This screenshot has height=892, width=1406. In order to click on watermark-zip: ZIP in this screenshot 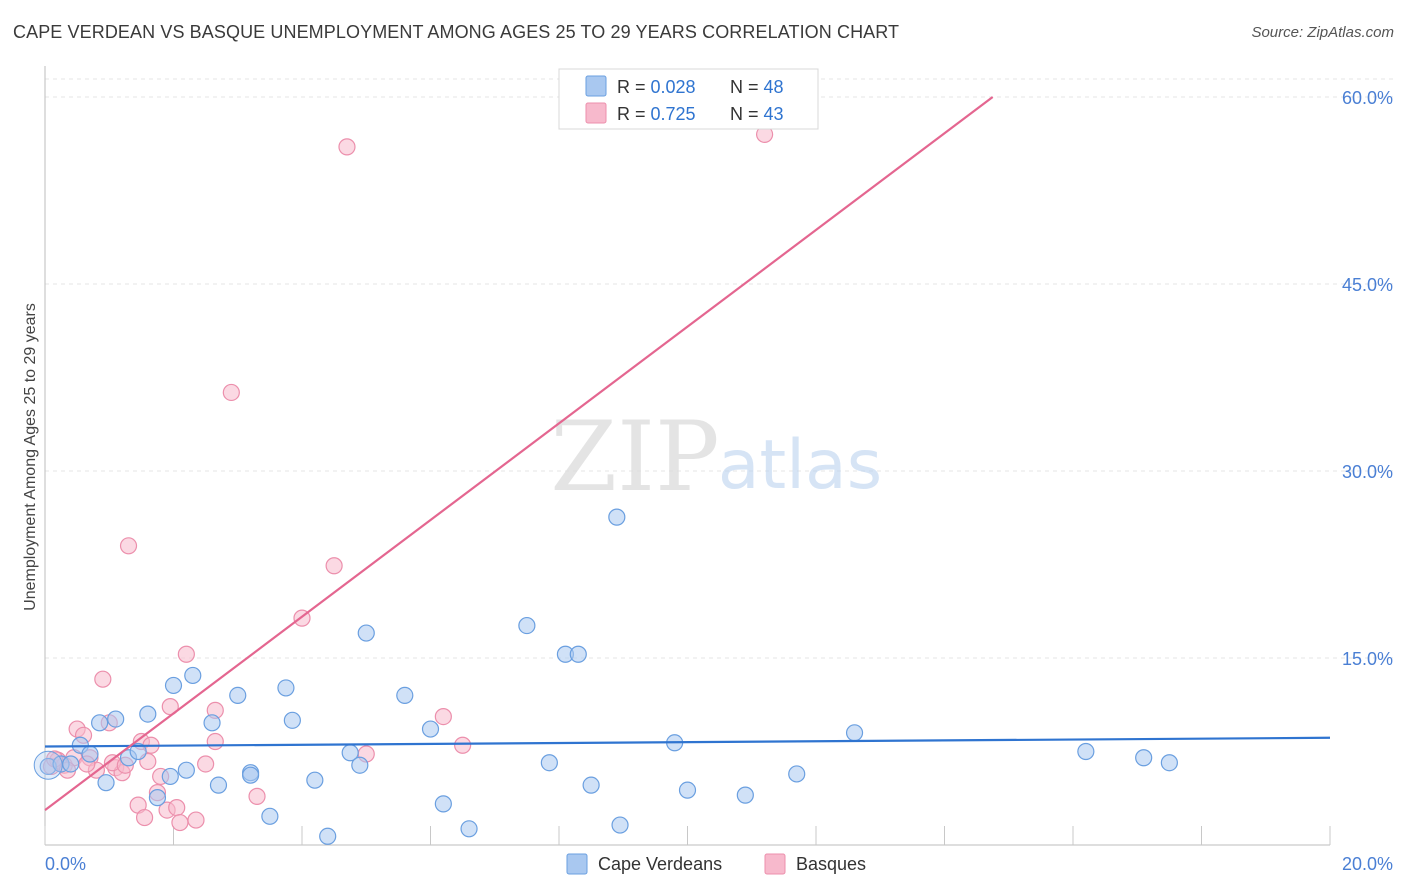, I will do `click(634, 457)`.